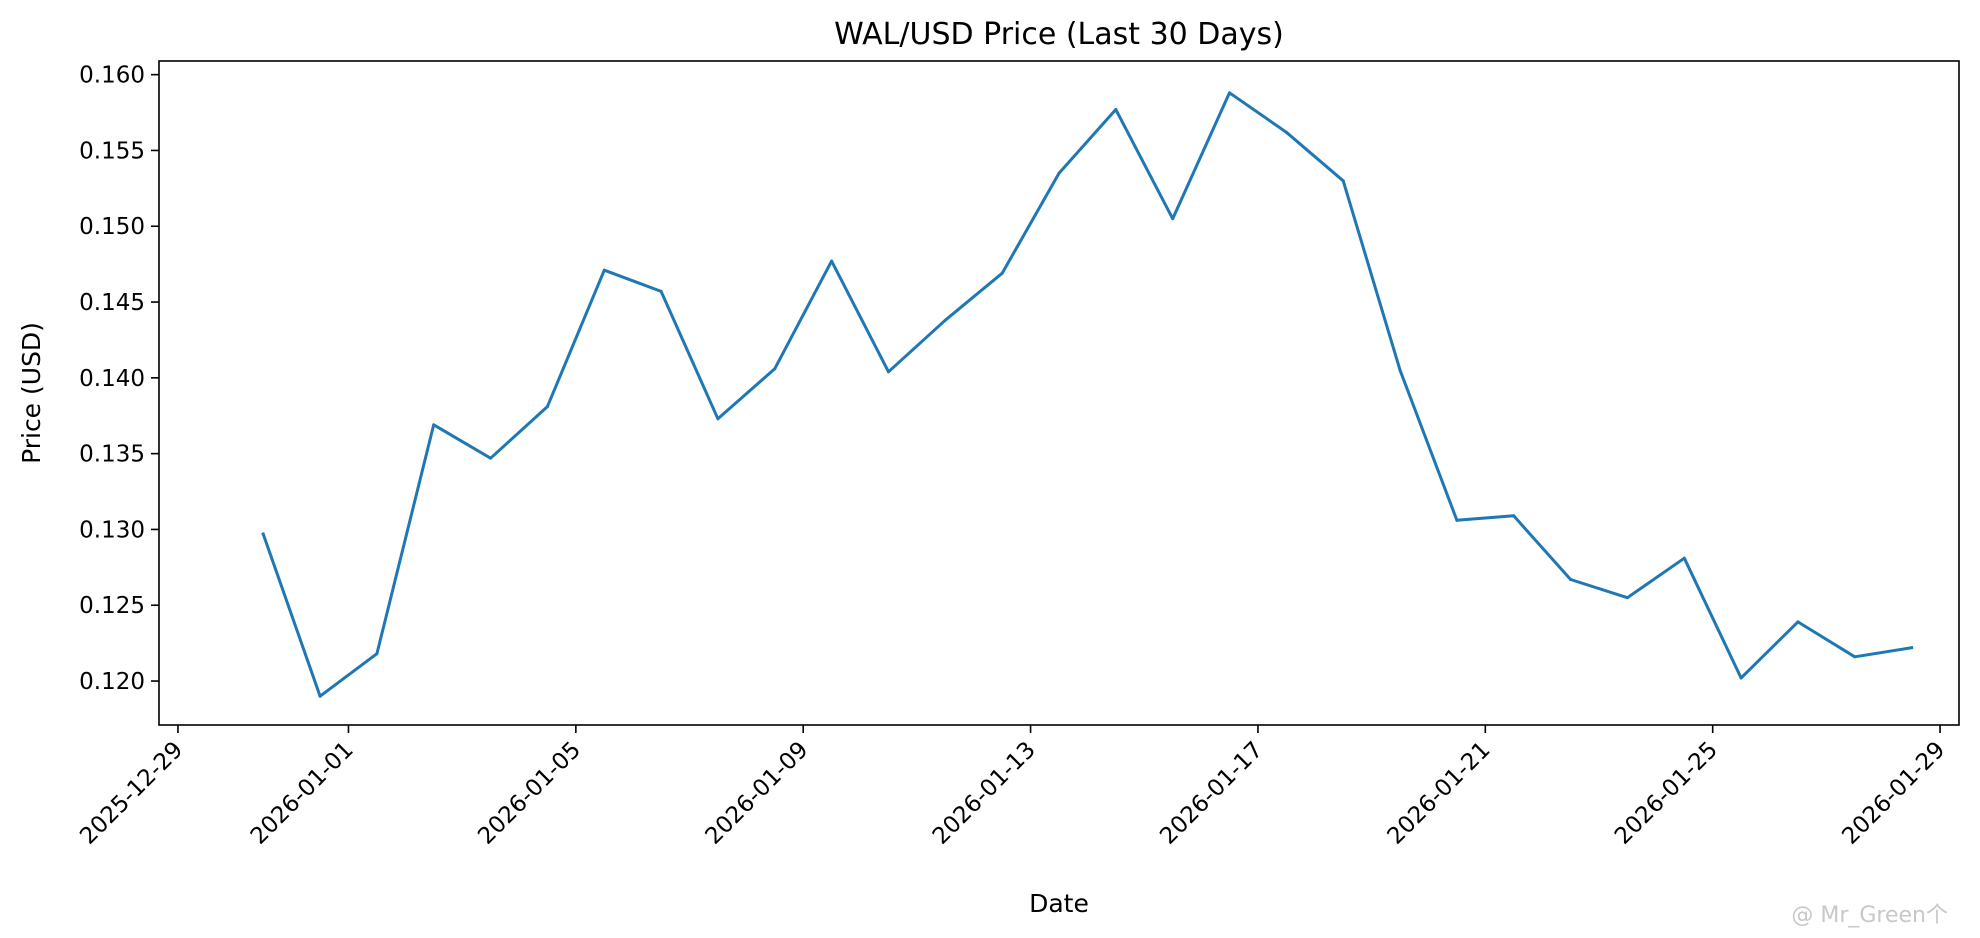 Image resolution: width=1980 pixels, height=938 pixels. What do you see at coordinates (31, 393) in the screenshot?
I see `y-axis-label: Price (USD)` at bounding box center [31, 393].